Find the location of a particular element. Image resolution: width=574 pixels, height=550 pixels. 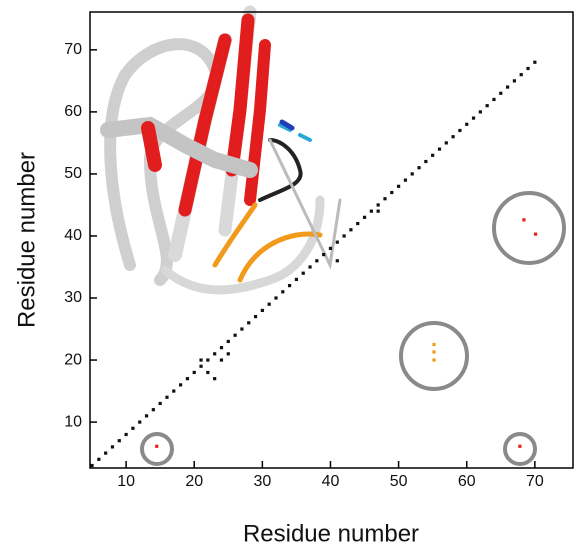

y-tick-label: 60 is located at coordinates (73, 111).